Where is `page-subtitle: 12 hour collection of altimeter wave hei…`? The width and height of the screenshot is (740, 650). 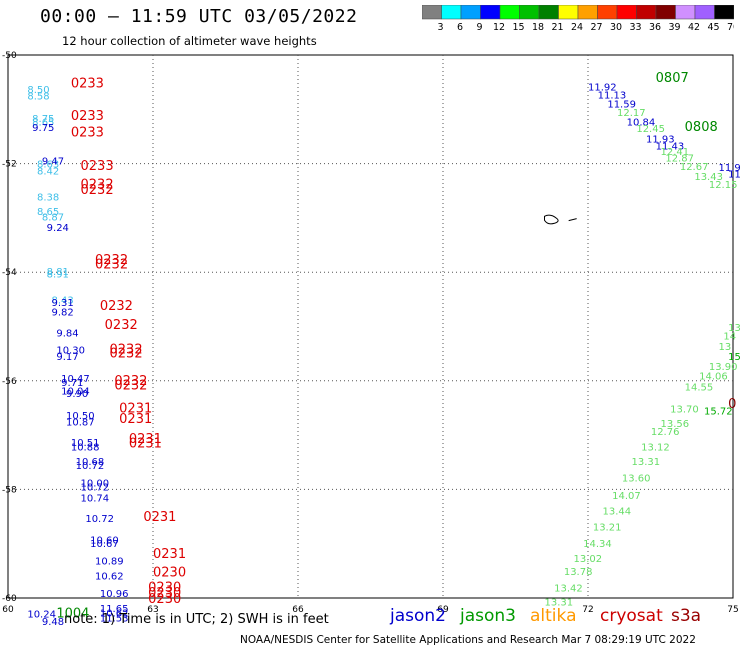 page-subtitle: 12 hour collection of altimeter wave hei… is located at coordinates (189, 41).